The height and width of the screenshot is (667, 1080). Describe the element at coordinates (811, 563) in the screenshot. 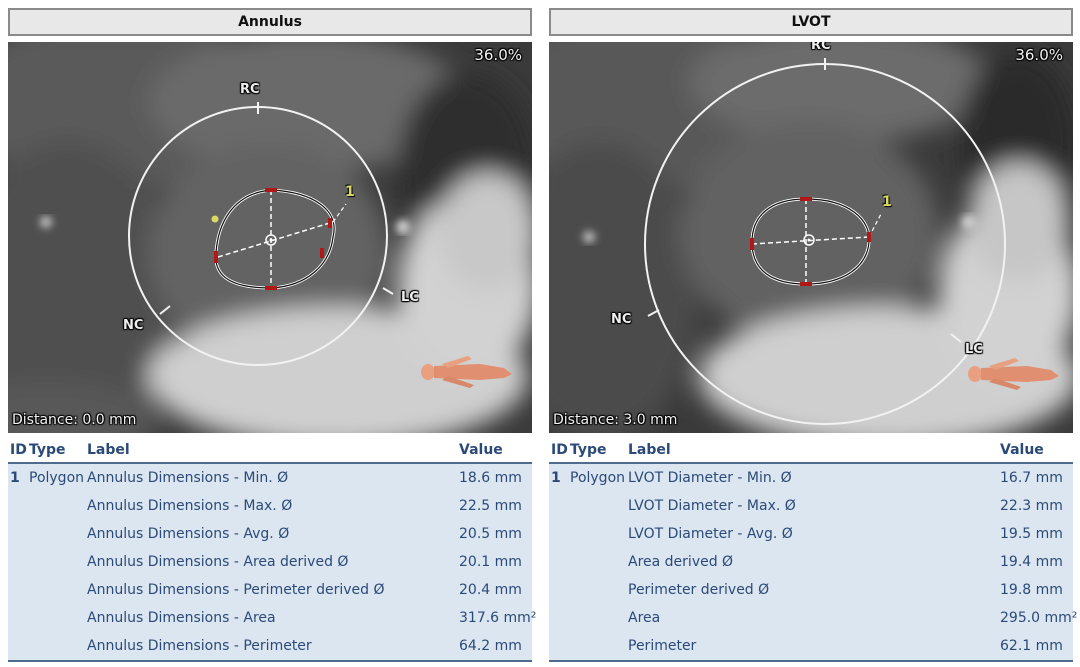

I see `table-row: Area derived Ø 19.4 mm` at that location.